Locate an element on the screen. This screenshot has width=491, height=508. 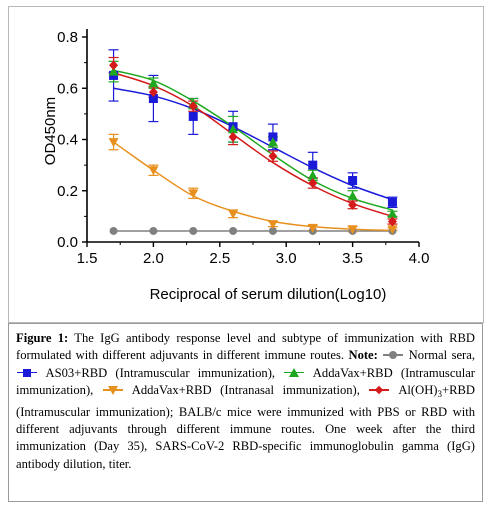
diamond-marker-icon is located at coordinates (379, 390).